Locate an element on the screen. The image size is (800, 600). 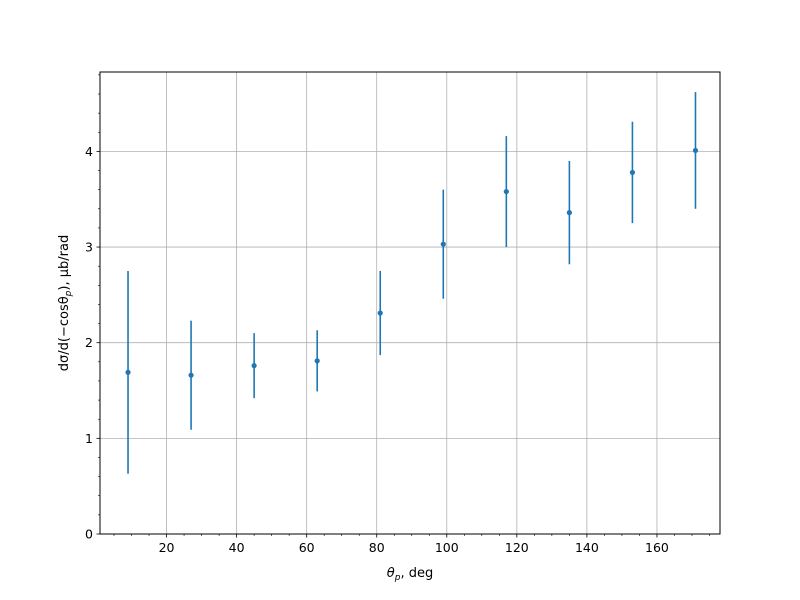
y-tick-label: 1 is located at coordinates (89, 438).